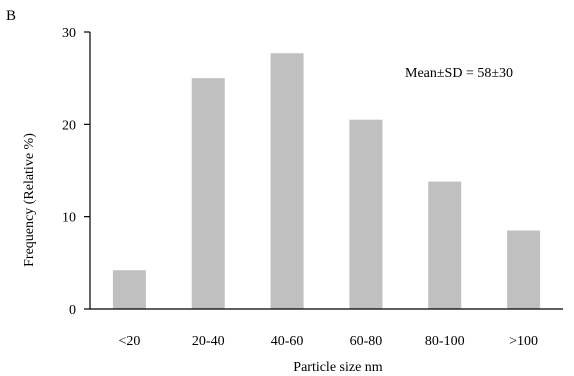 The image size is (574, 376). Describe the element at coordinates (129, 289) in the screenshot. I see `bar-<20` at that location.